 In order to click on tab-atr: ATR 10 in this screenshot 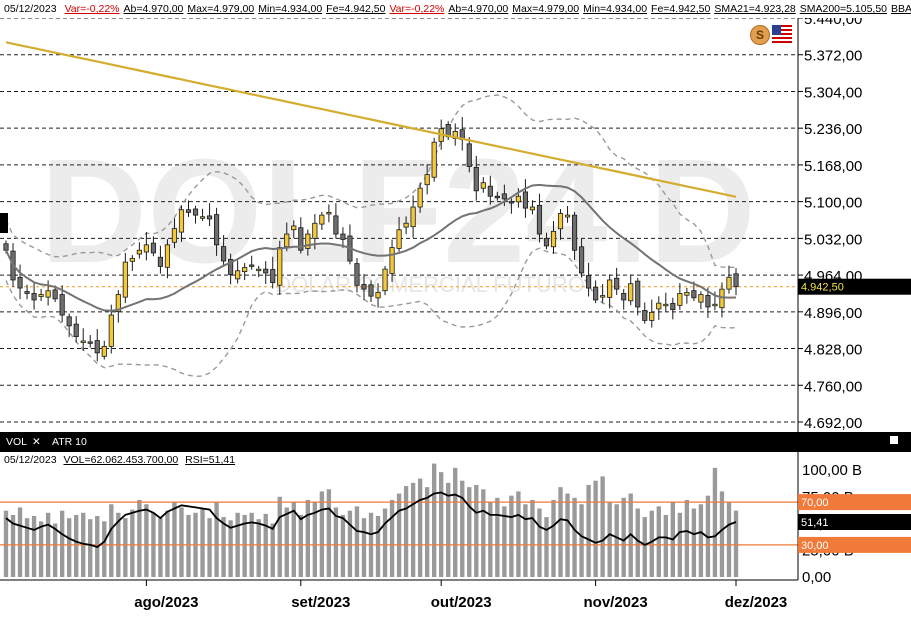, I will do `click(69, 442)`.